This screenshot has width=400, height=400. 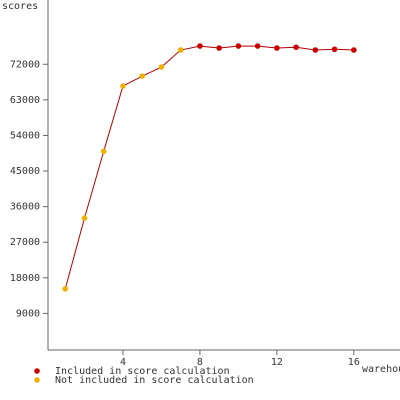 What do you see at coordinates (142, 371) in the screenshot?
I see `legend-label: Included in score calculation` at bounding box center [142, 371].